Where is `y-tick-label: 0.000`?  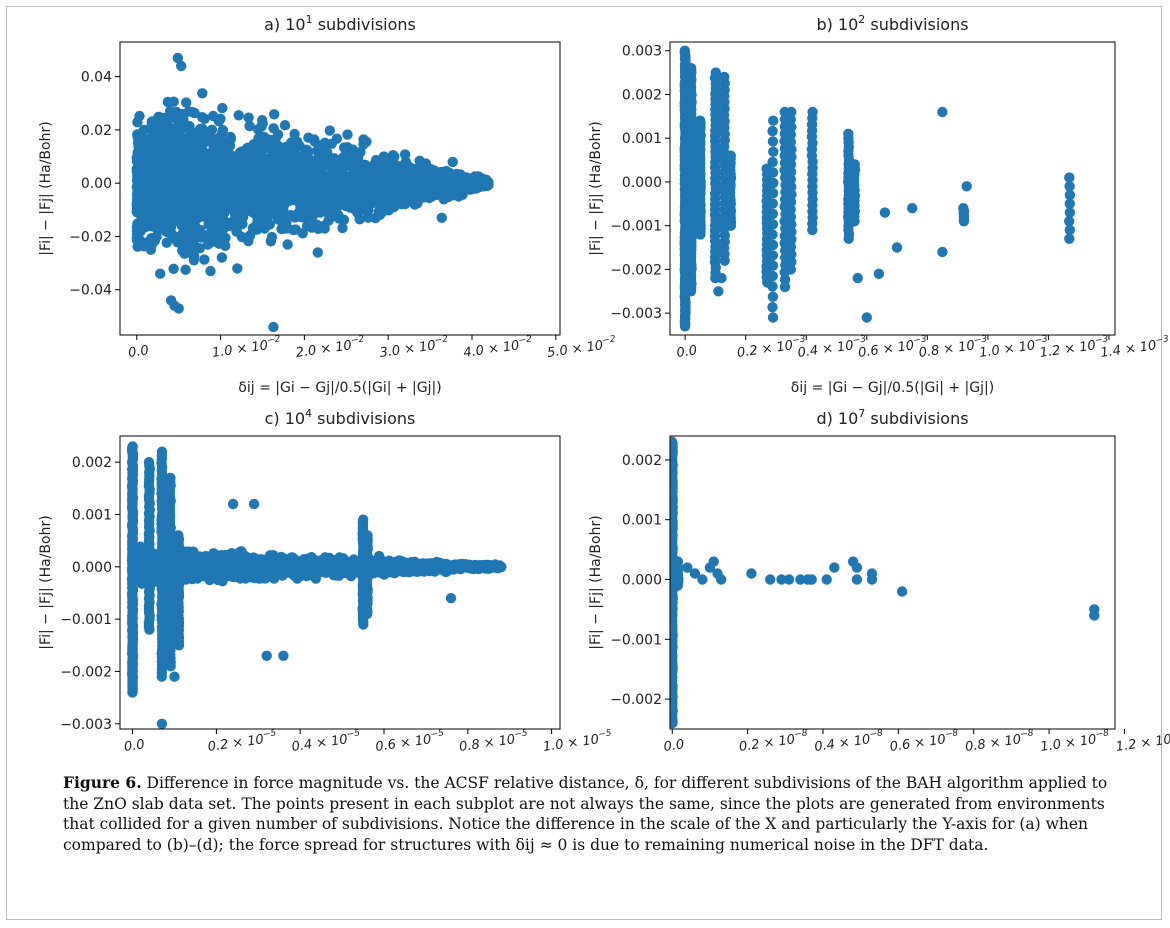 y-tick-label: 0.000 is located at coordinates (642, 183).